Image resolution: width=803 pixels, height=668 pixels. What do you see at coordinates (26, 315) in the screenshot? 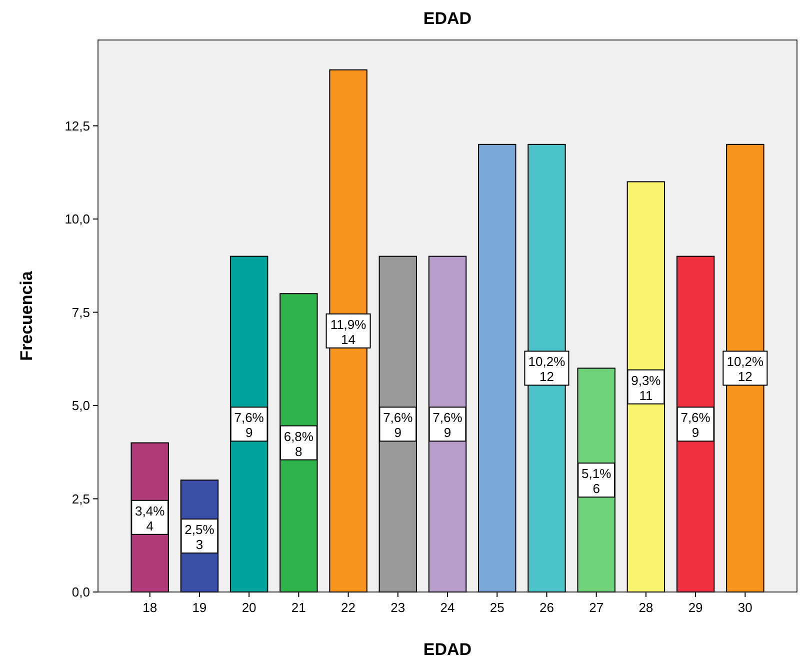
I see `y-axis-title: Frecuencia` at bounding box center [26, 315].